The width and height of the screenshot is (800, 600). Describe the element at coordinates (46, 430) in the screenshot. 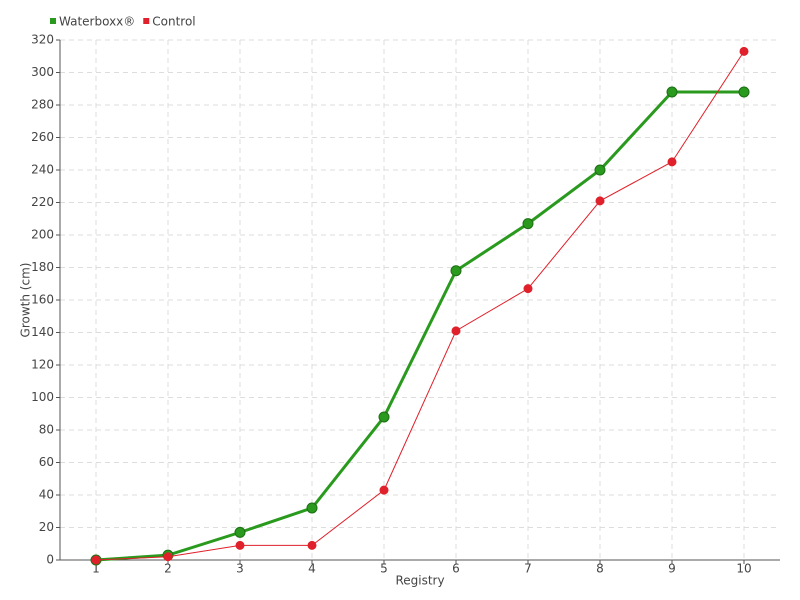

I see `y-tick-label: 80` at that location.